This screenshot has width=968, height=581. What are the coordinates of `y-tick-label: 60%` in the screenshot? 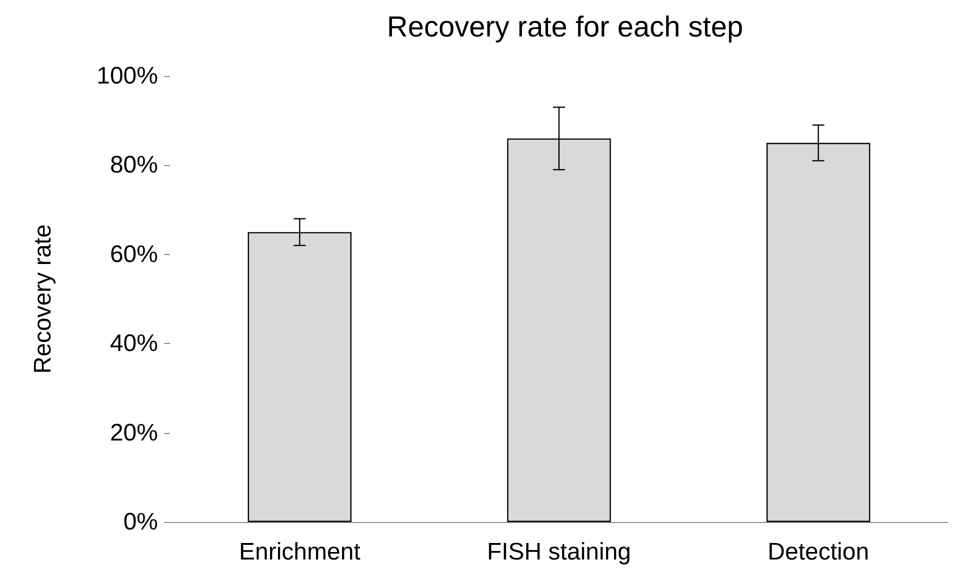 It's located at (134, 254).